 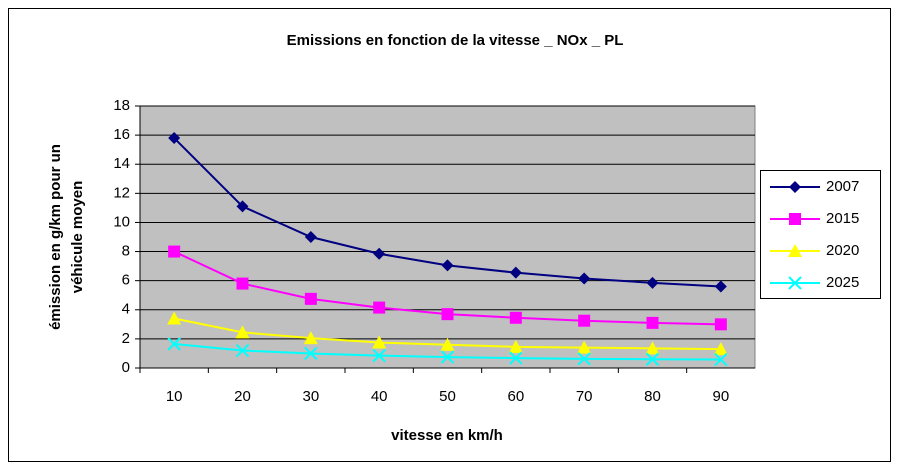 I want to click on y-axis-label-line: émission en g/km pour un, so click(x=55, y=237).